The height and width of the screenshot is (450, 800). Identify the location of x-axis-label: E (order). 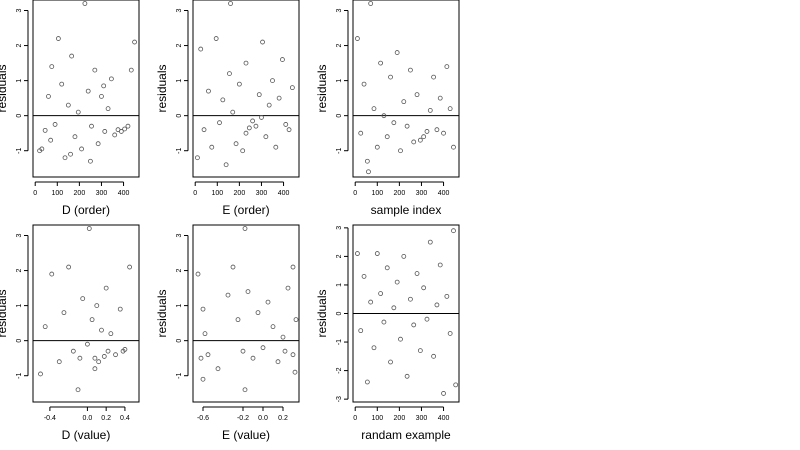
(245, 210).